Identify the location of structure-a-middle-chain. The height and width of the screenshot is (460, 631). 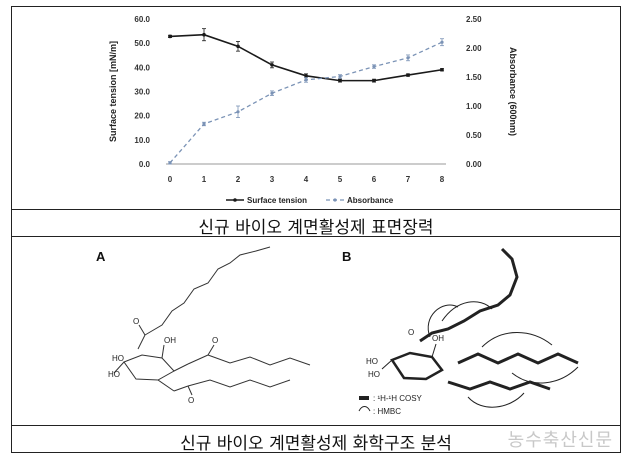
(259, 360).